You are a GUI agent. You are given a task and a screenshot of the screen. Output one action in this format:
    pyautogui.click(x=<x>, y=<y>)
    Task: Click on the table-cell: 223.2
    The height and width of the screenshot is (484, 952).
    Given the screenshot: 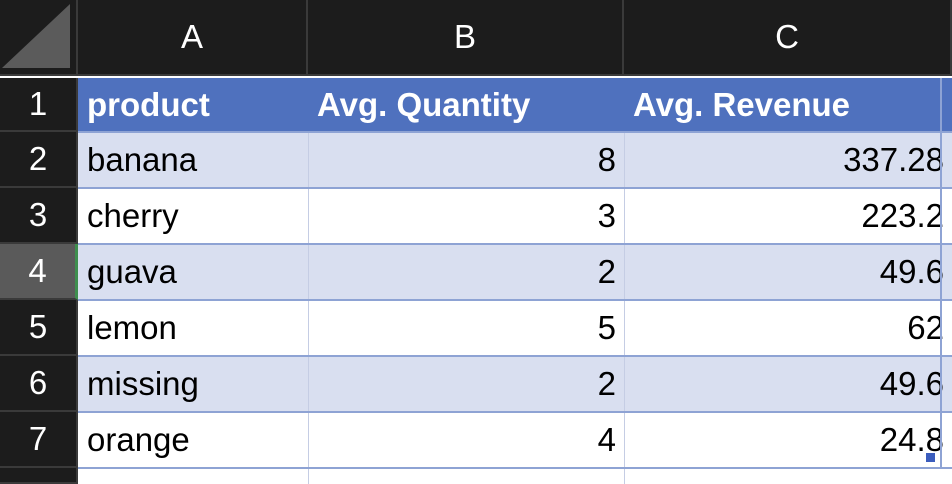 What is the action you would take?
    pyautogui.click(x=788, y=216)
    